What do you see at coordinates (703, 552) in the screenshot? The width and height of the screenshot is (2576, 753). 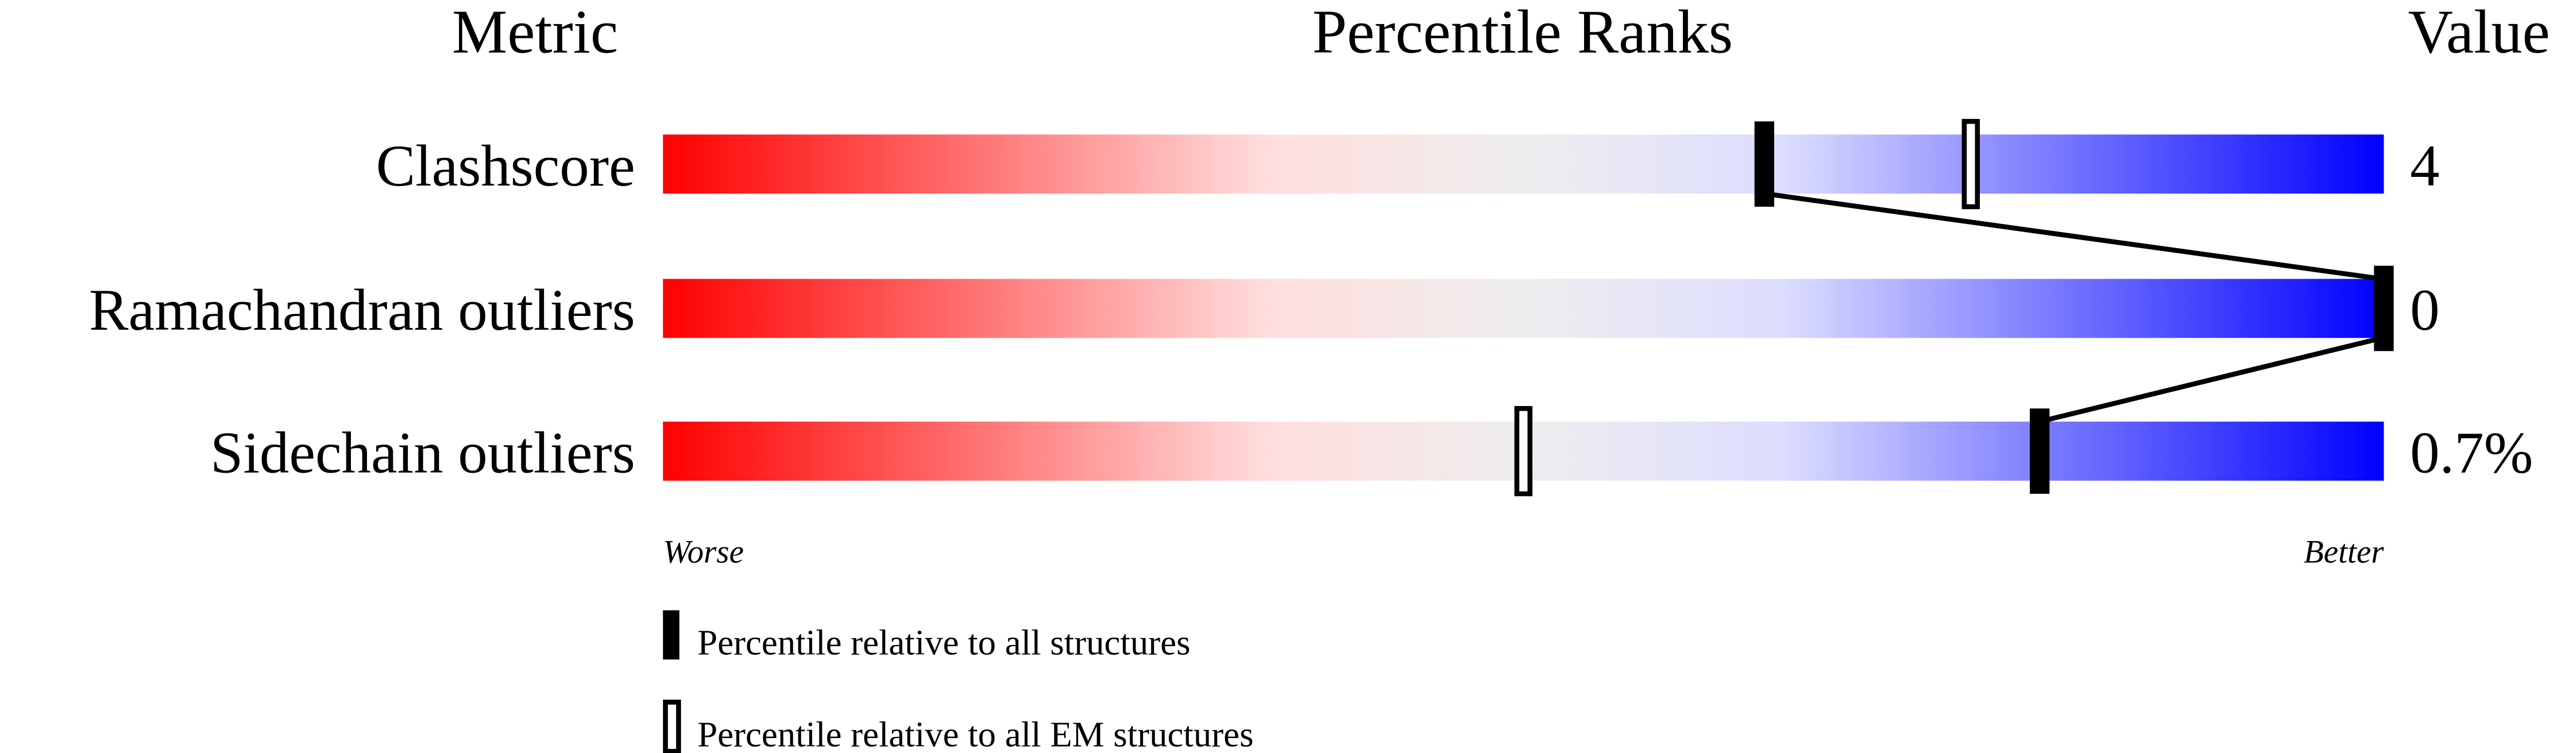 I see `axis-label-worse: Worse` at bounding box center [703, 552].